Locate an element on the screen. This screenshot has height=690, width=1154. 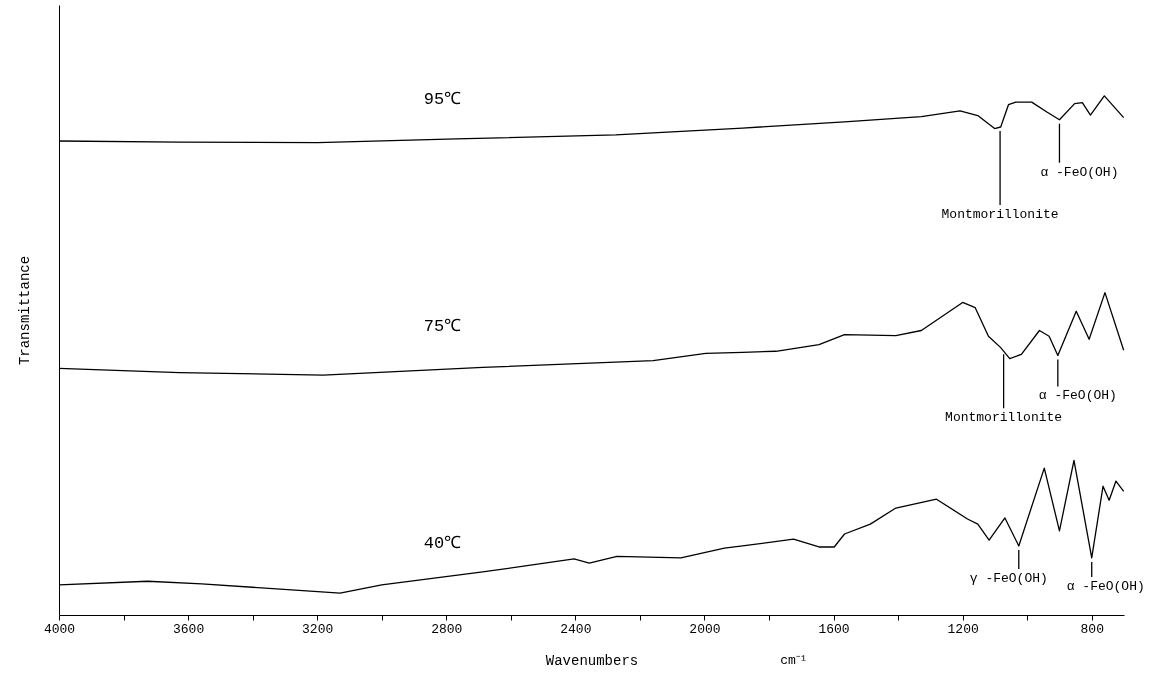
x-tick-label: 1600 is located at coordinates (834, 629).